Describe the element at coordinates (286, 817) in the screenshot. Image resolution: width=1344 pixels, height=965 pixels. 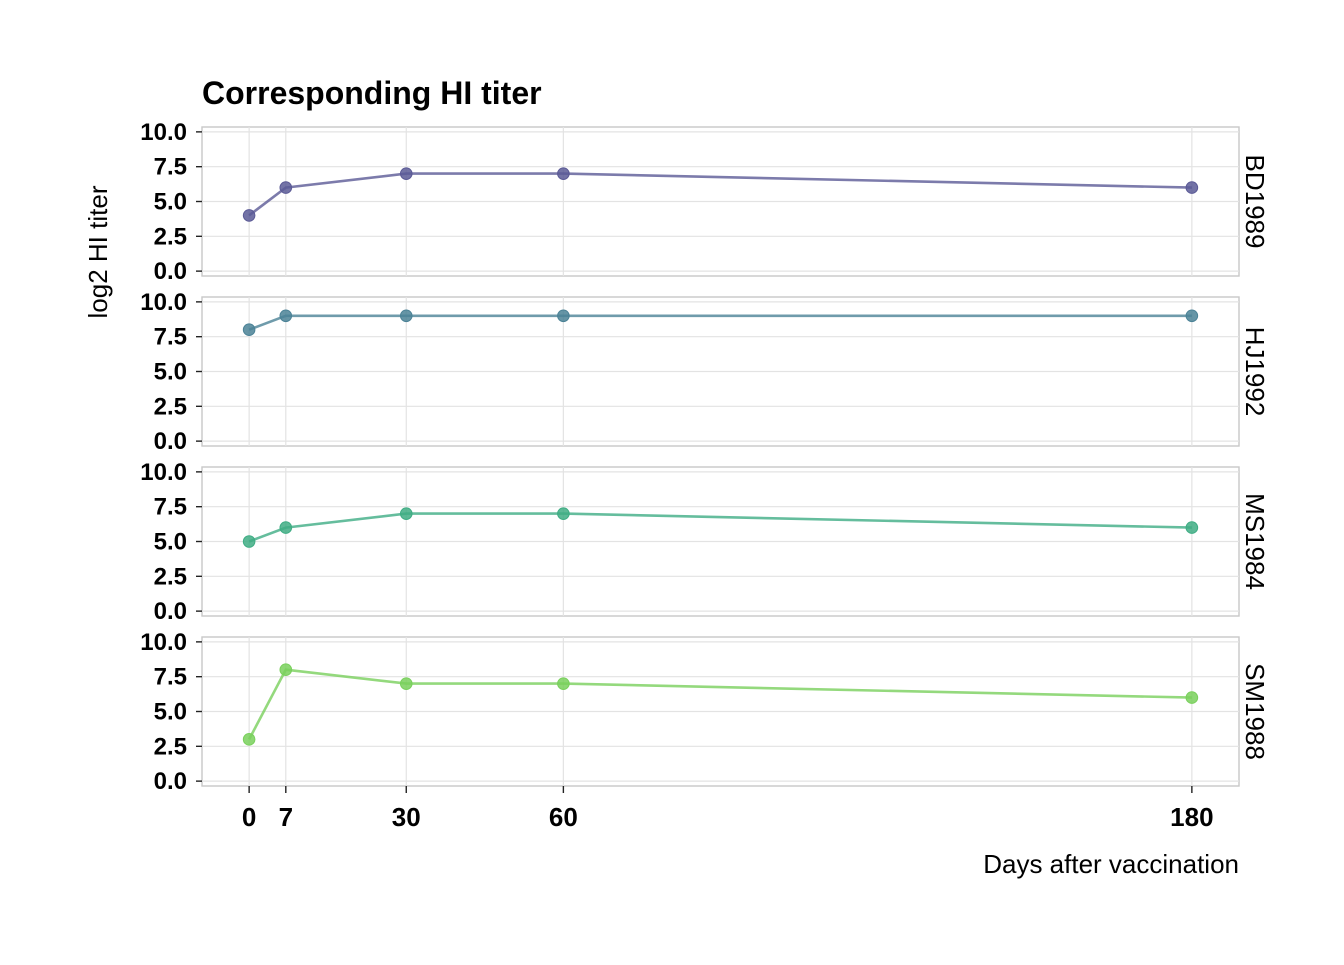
I see `x-tick-label: 7` at that location.